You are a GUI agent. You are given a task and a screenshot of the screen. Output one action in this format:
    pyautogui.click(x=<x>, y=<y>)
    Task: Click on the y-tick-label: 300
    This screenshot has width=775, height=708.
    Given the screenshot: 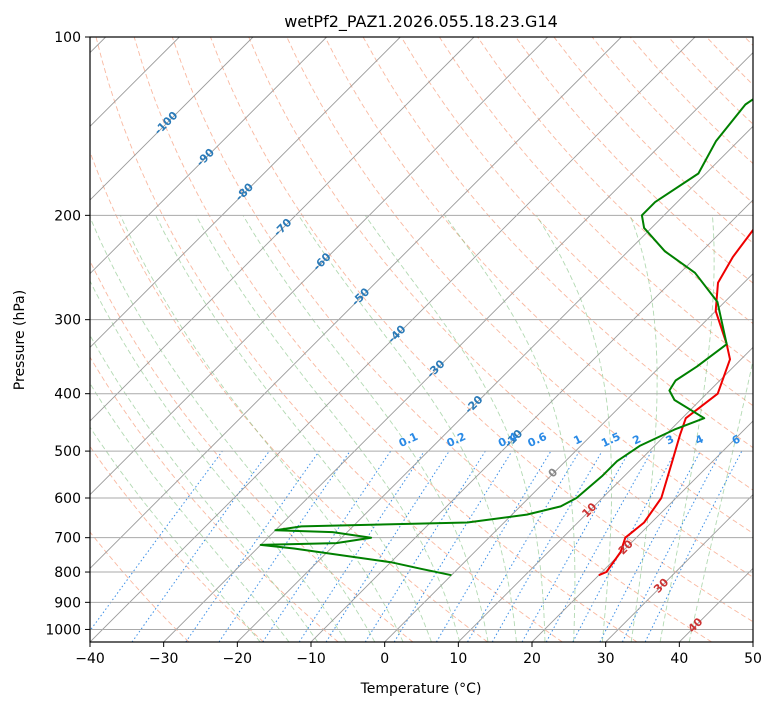 What is the action you would take?
    pyautogui.click(x=67, y=321)
    